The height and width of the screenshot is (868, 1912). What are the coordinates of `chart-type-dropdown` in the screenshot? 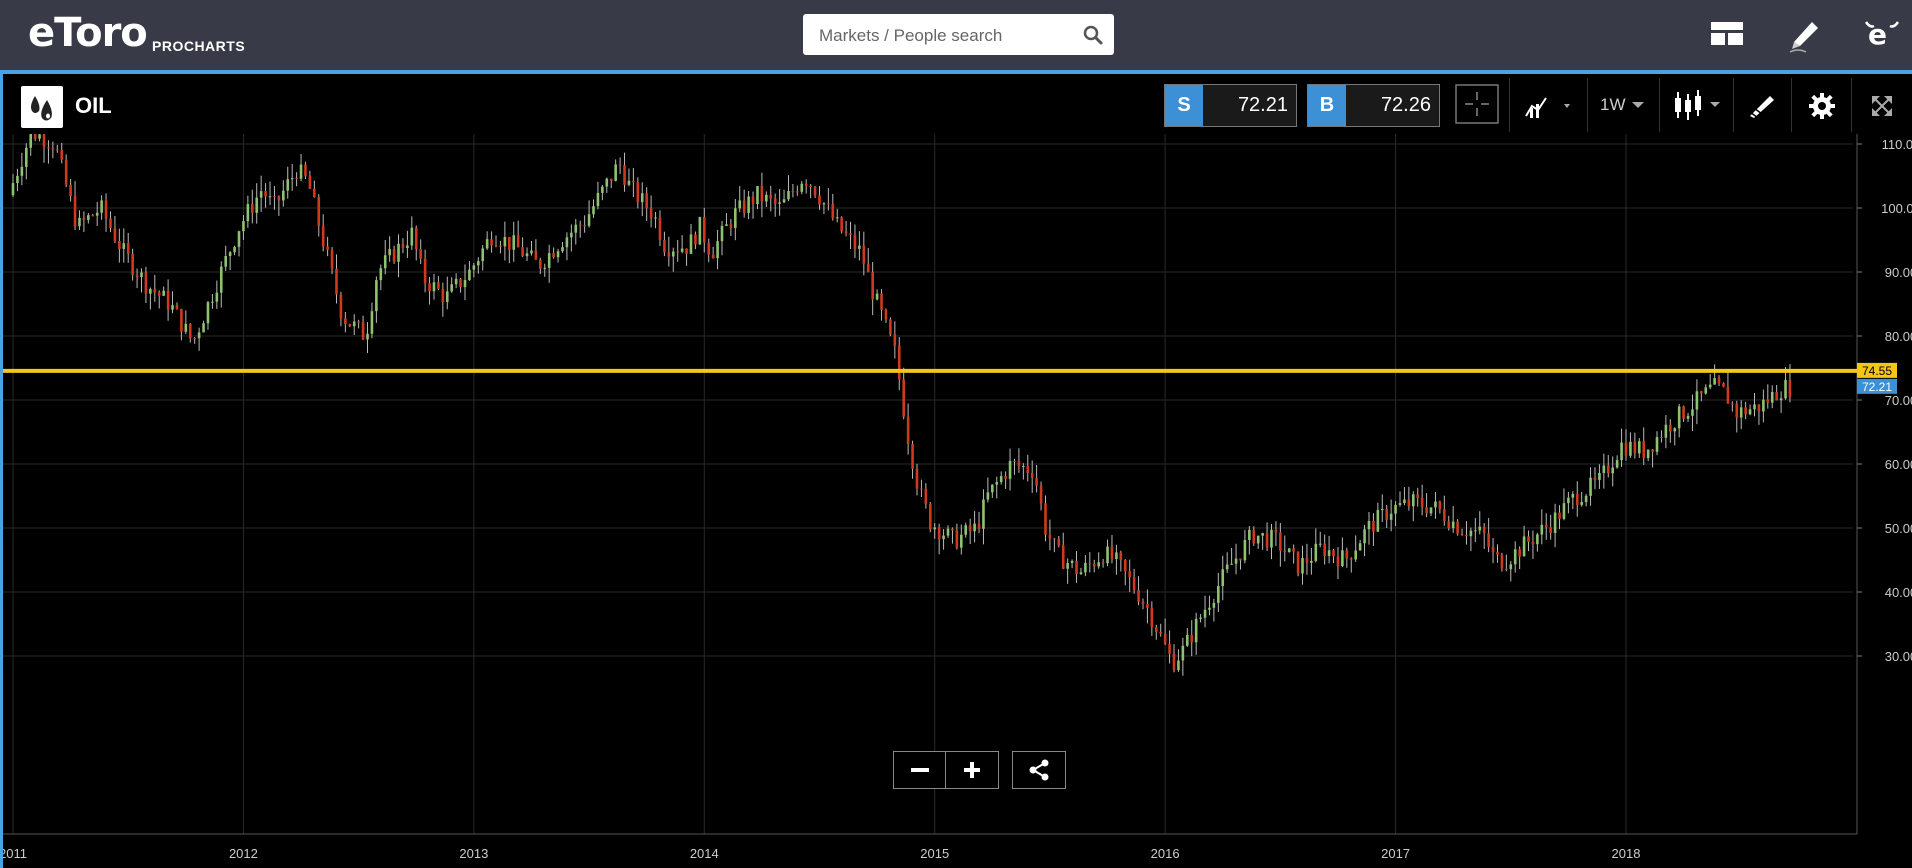 It's located at (1696, 105).